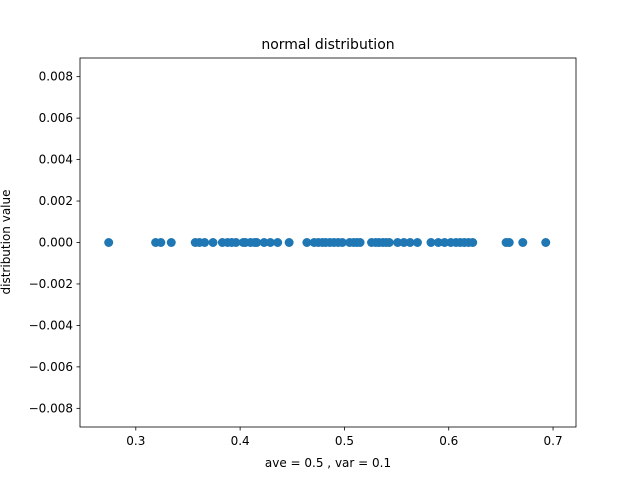  What do you see at coordinates (327, 45) in the screenshot?
I see `chart-title: normal distribution` at bounding box center [327, 45].